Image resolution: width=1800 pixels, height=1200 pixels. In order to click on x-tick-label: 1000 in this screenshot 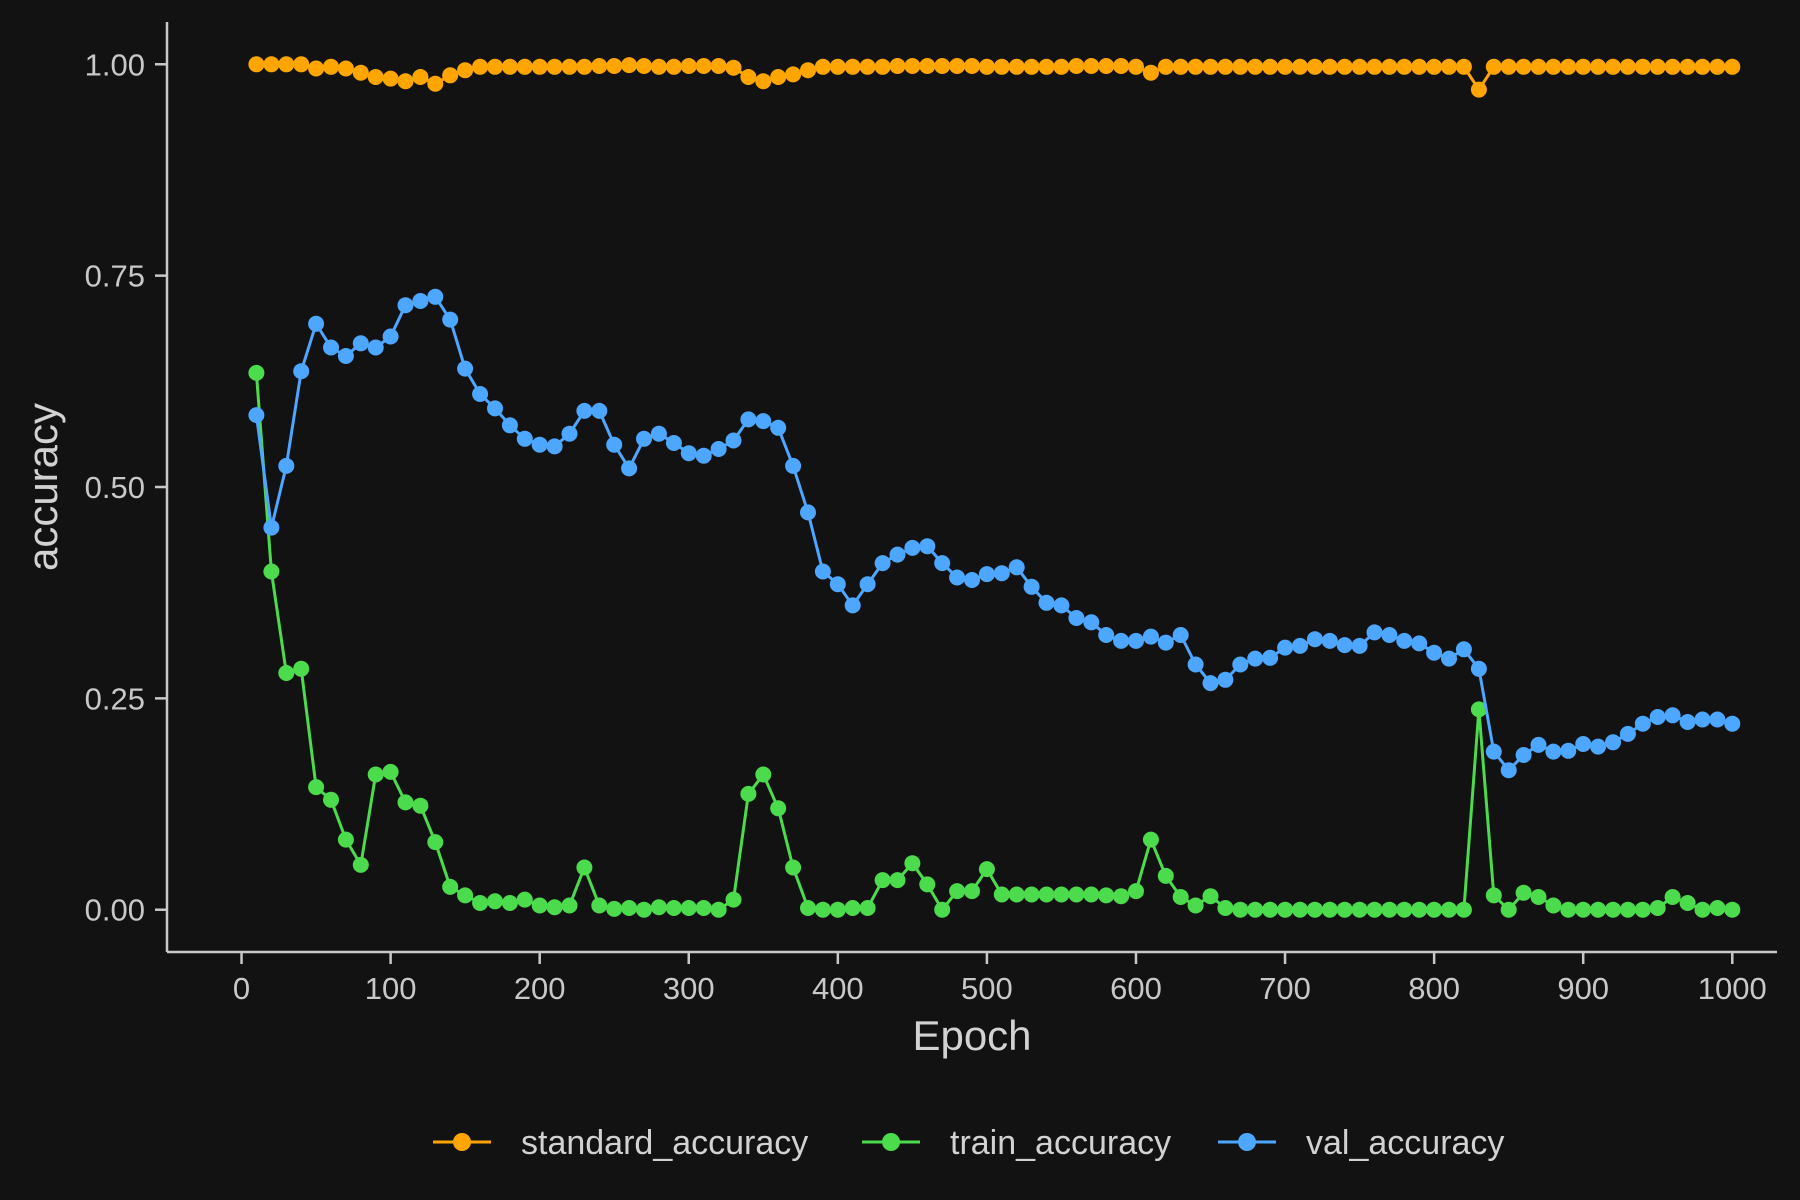, I will do `click(1732, 988)`.